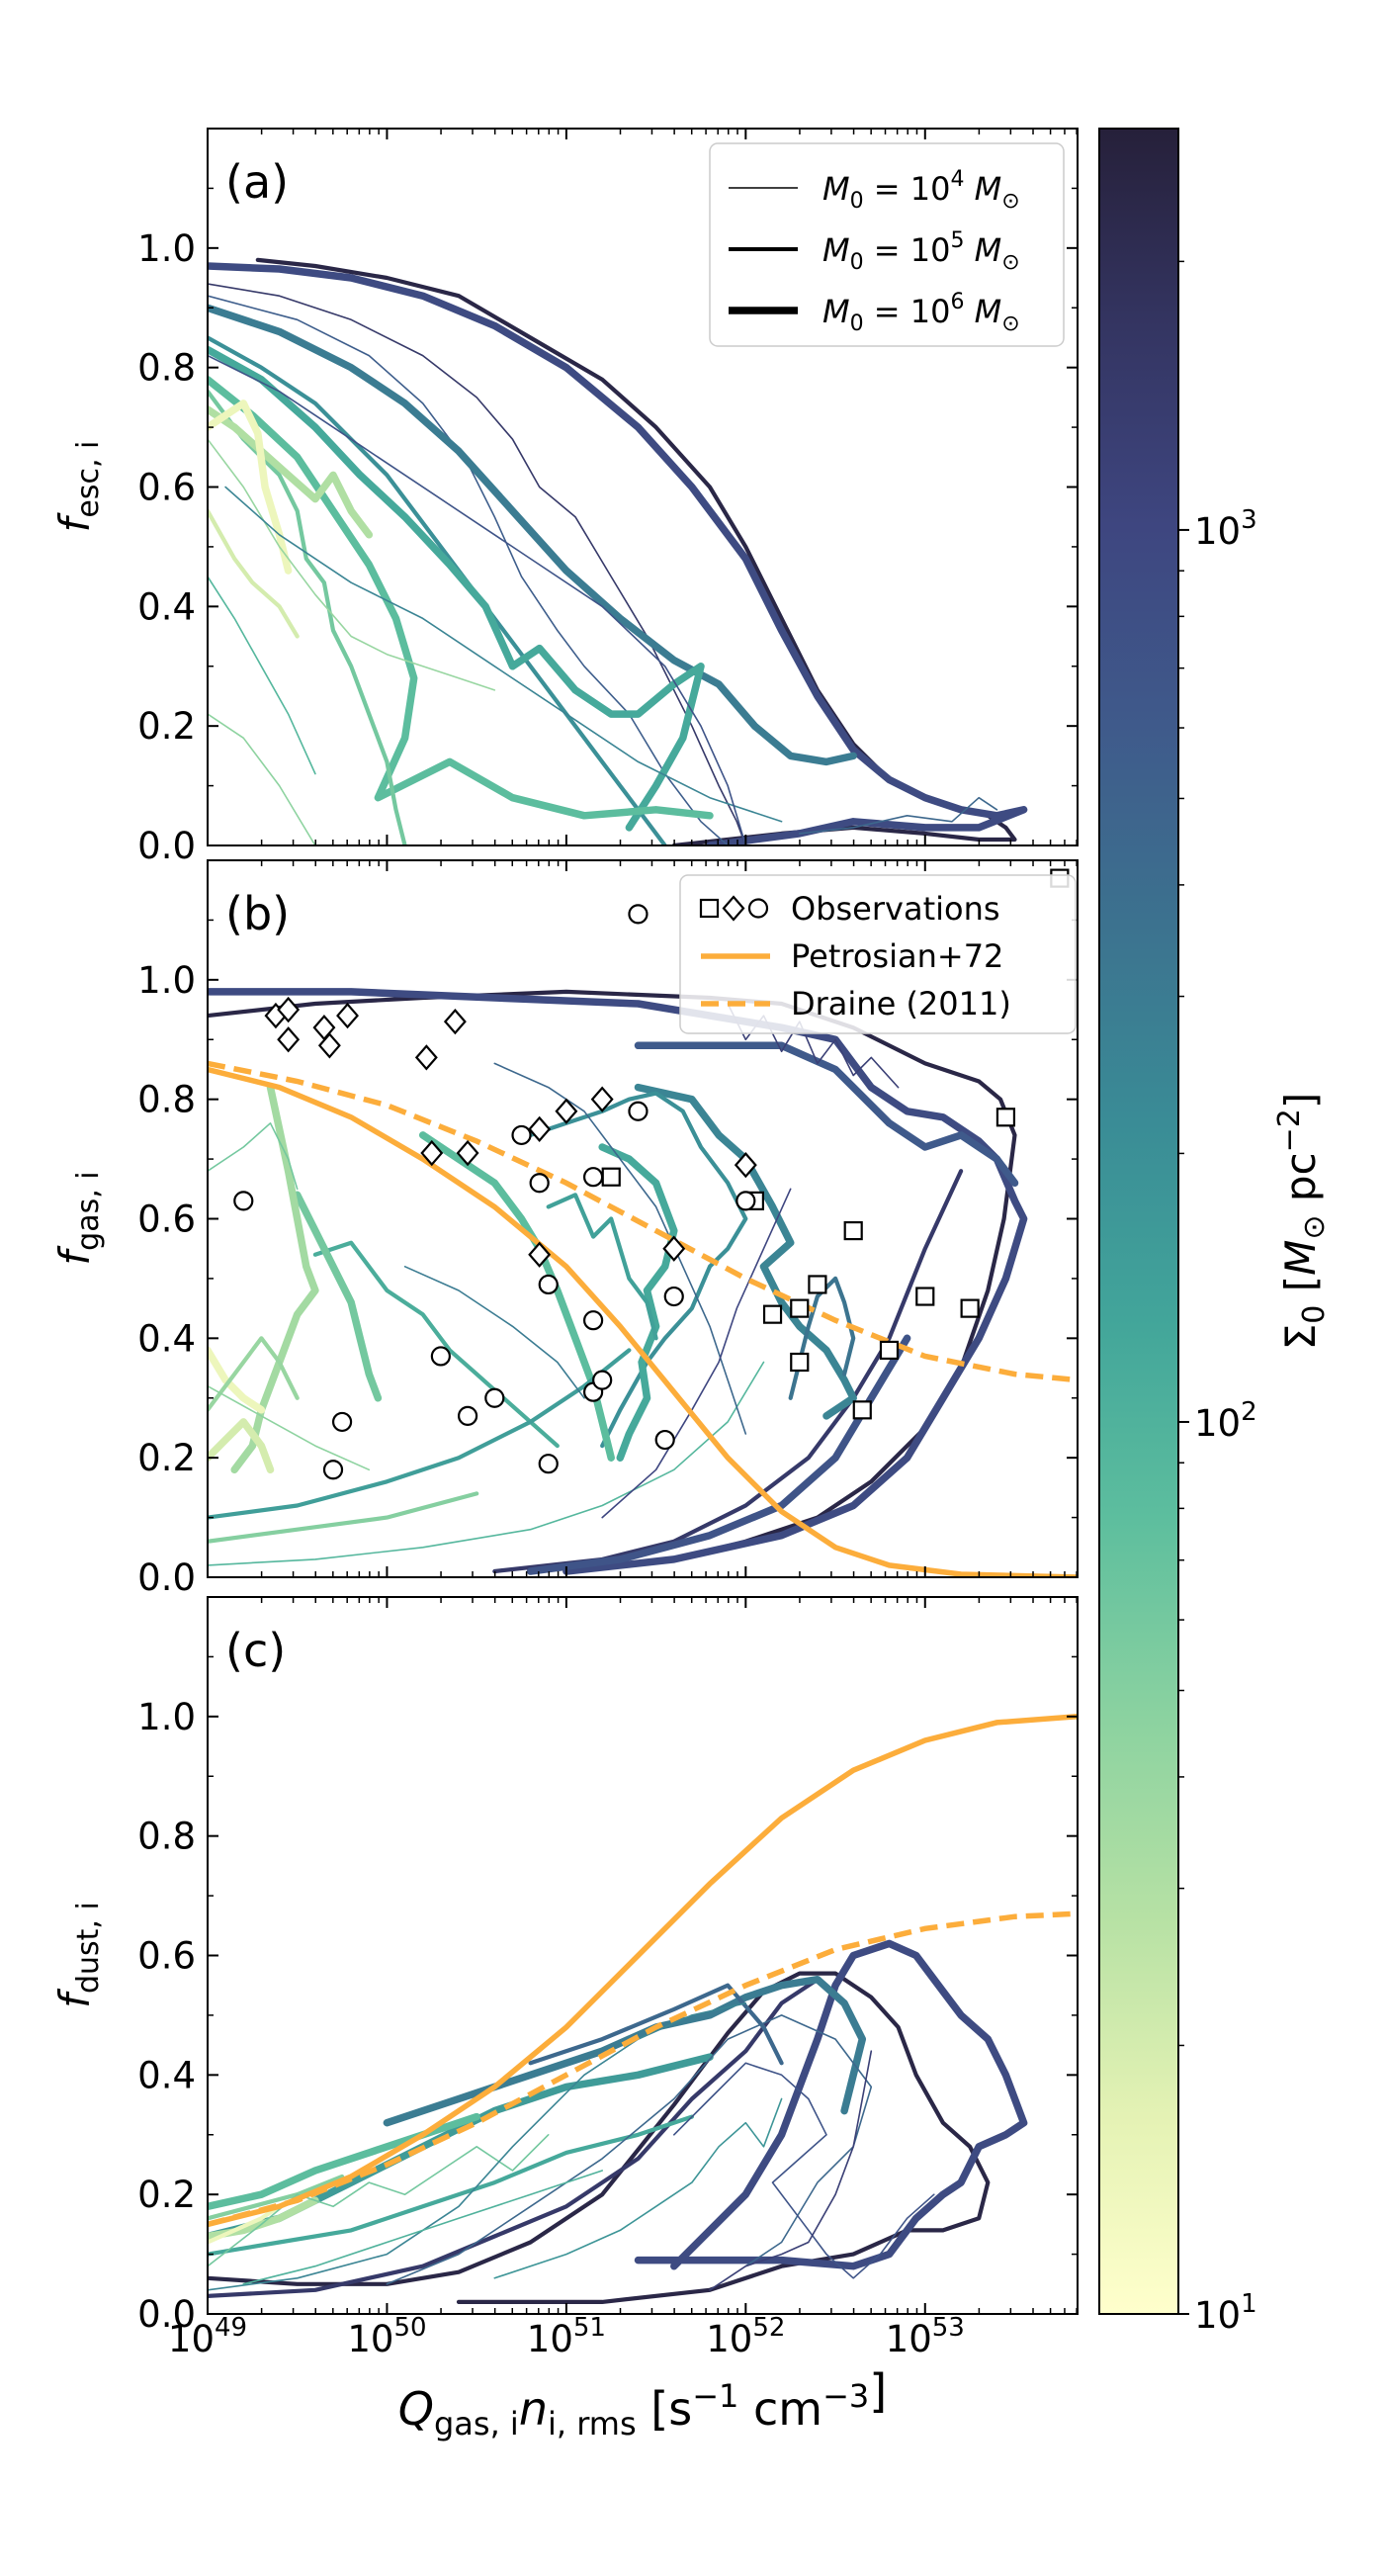 Image resolution: width=1384 pixels, height=2576 pixels. What do you see at coordinates (921, 251) in the screenshot?
I see `legend-label-m0-1e5: M0 = 105 M⊙` at bounding box center [921, 251].